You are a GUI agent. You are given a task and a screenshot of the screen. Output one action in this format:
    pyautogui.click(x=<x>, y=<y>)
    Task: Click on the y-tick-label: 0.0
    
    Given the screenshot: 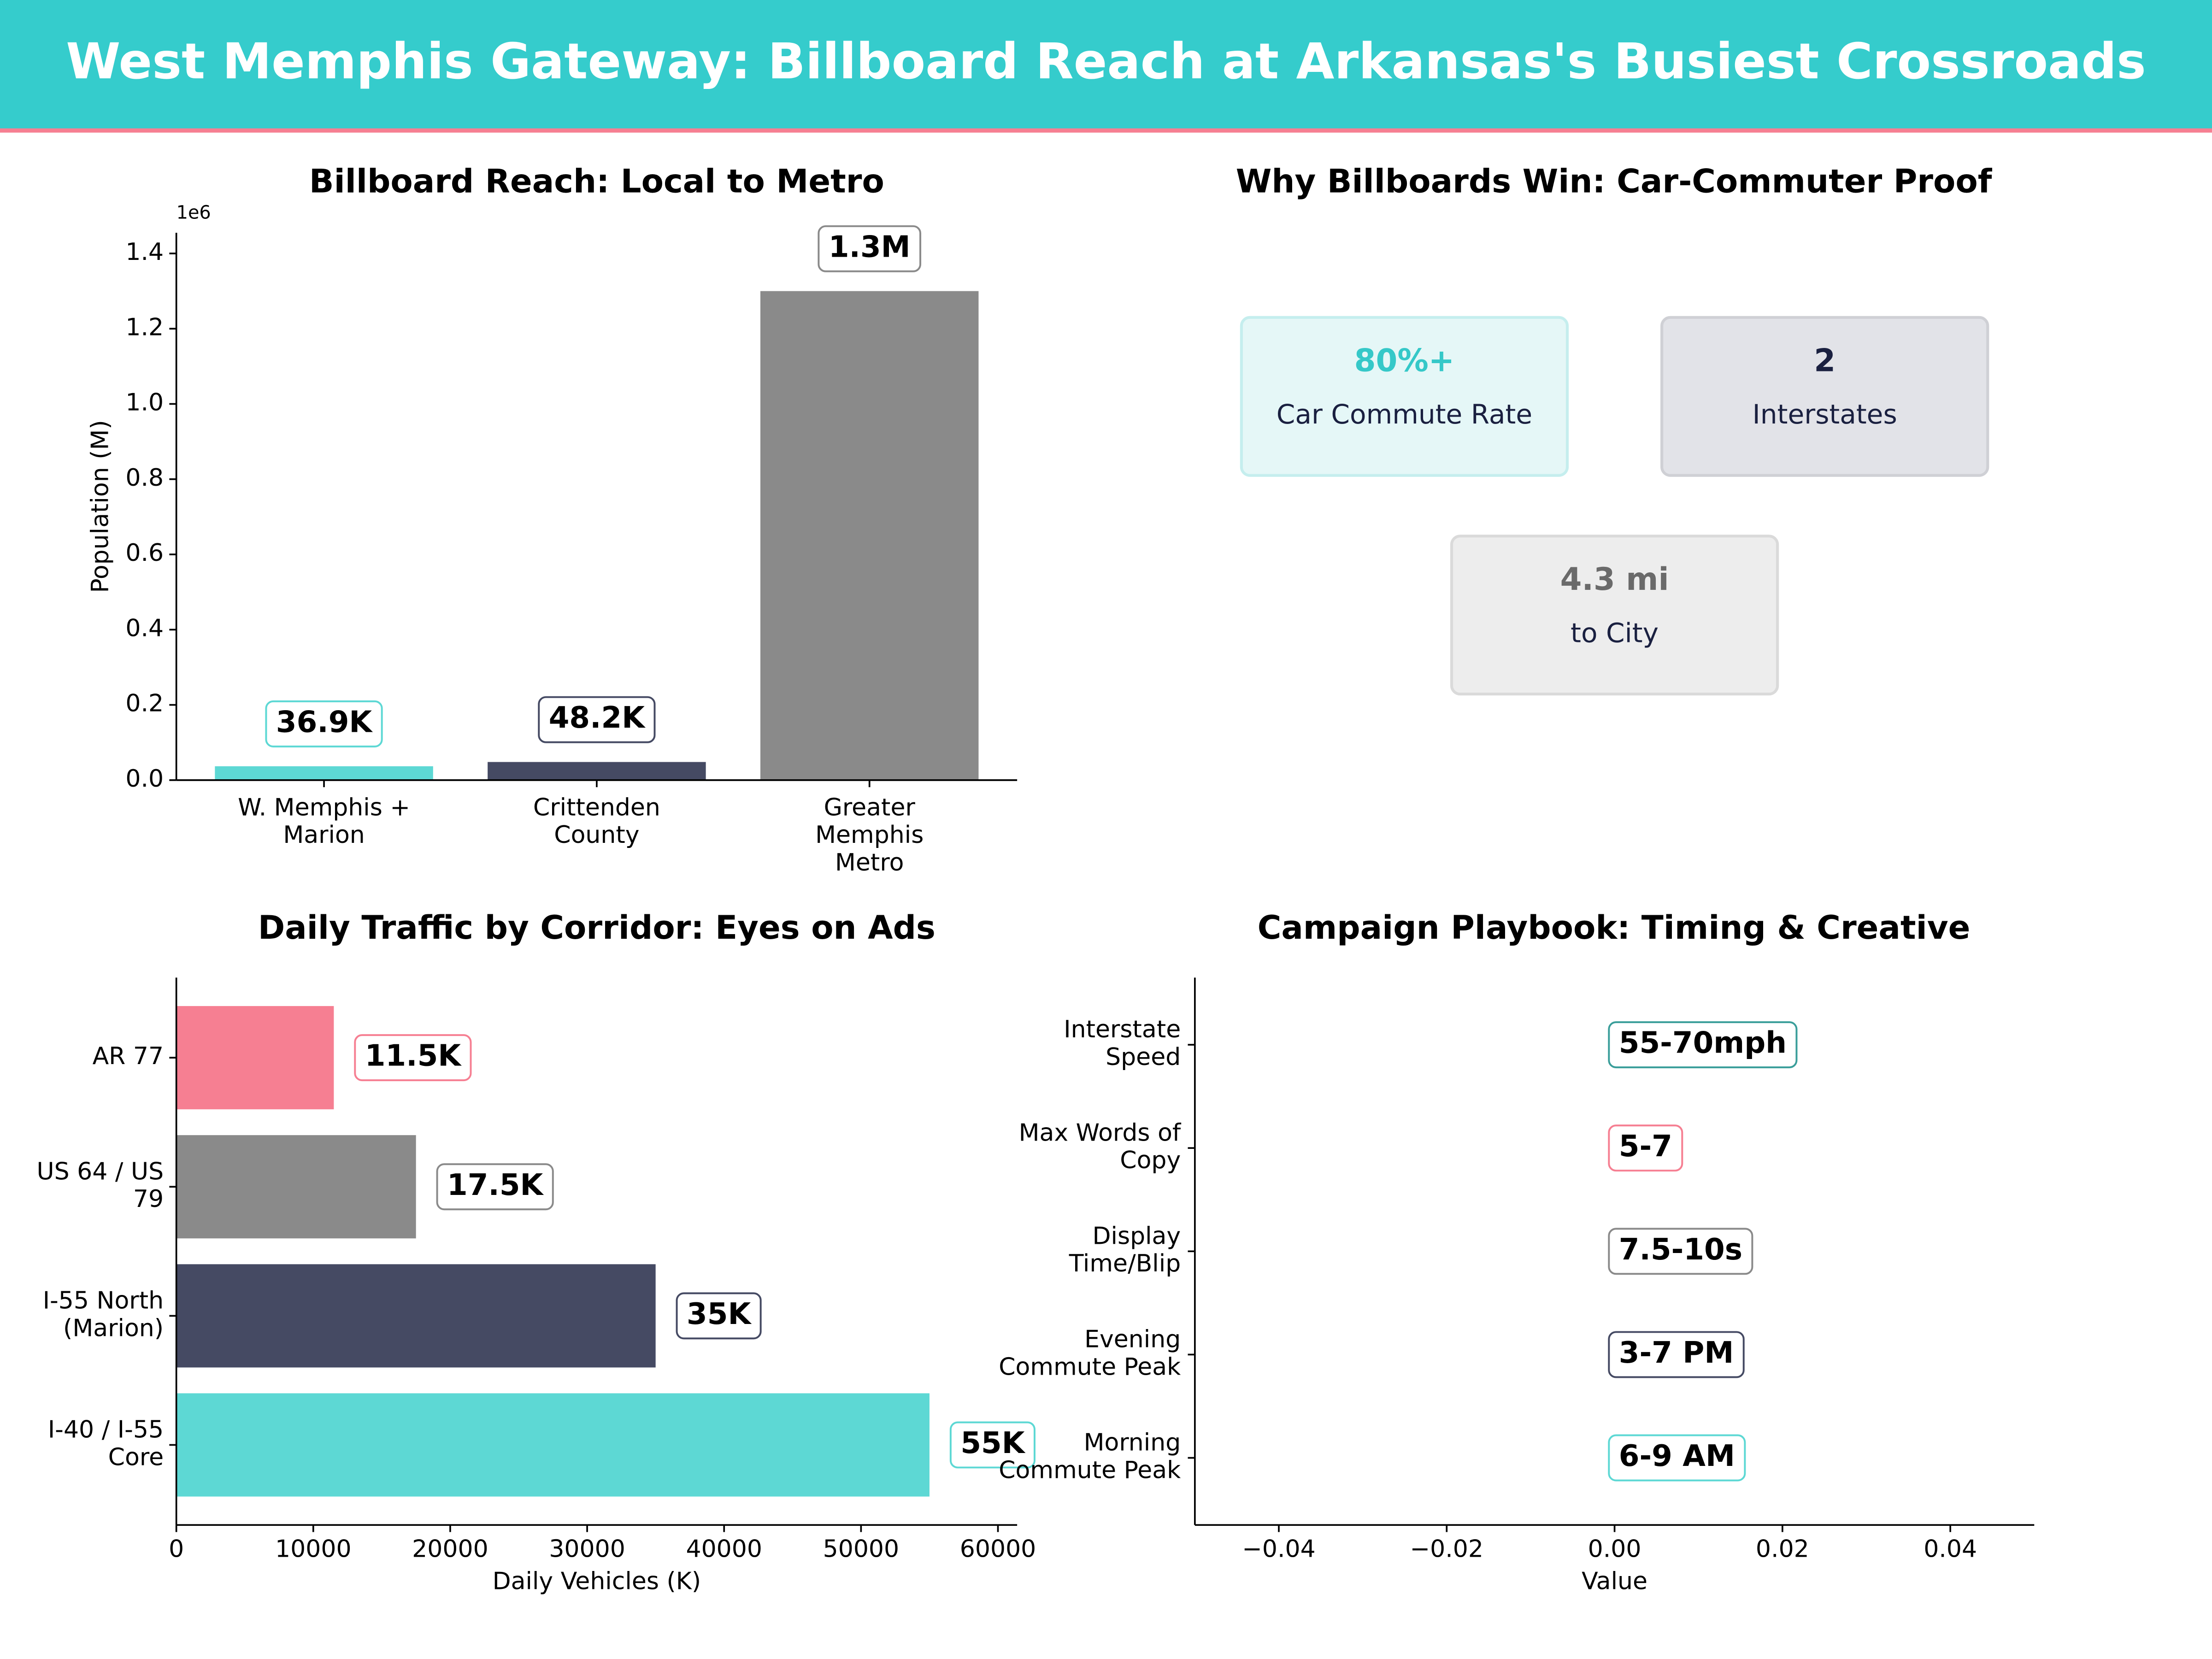 What is the action you would take?
    pyautogui.click(x=144, y=779)
    